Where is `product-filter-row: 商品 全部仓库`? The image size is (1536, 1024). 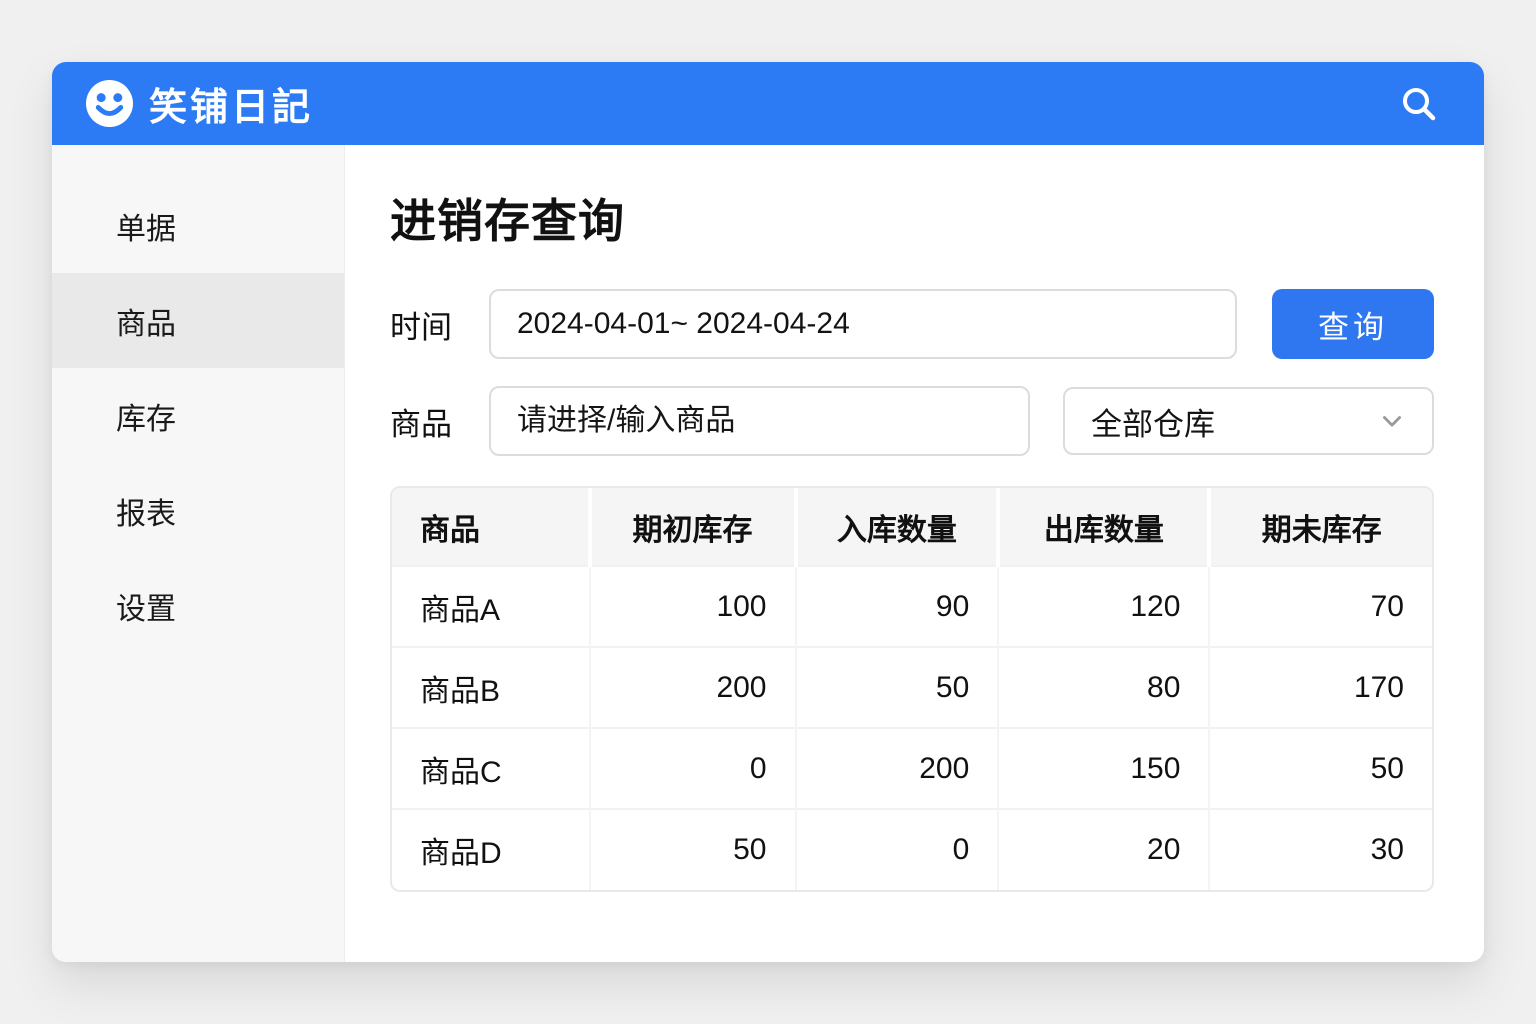
product-filter-row: 商品 全部仓库 is located at coordinates (912, 421).